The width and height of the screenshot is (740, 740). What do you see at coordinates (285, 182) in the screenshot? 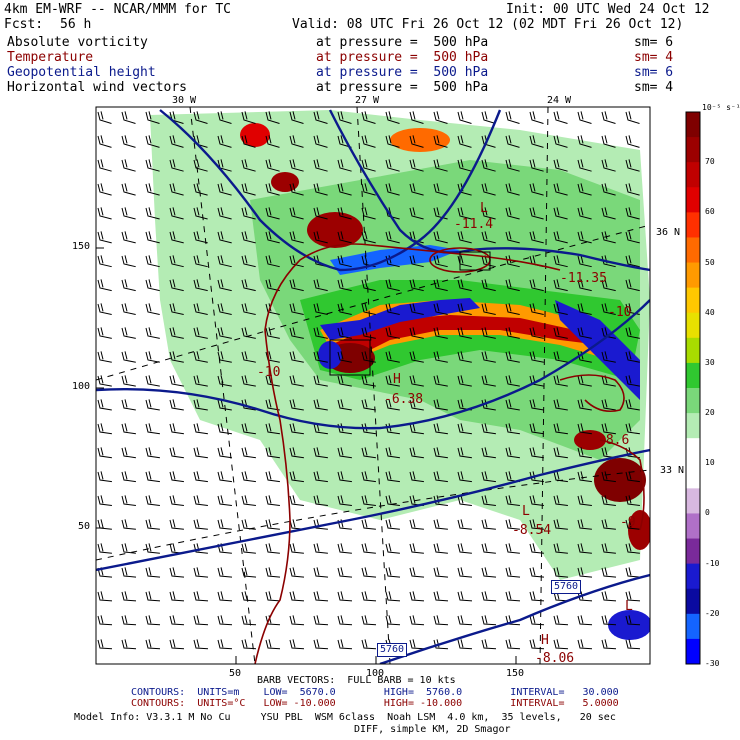
I see `vorticity-max-nw` at bounding box center [285, 182].